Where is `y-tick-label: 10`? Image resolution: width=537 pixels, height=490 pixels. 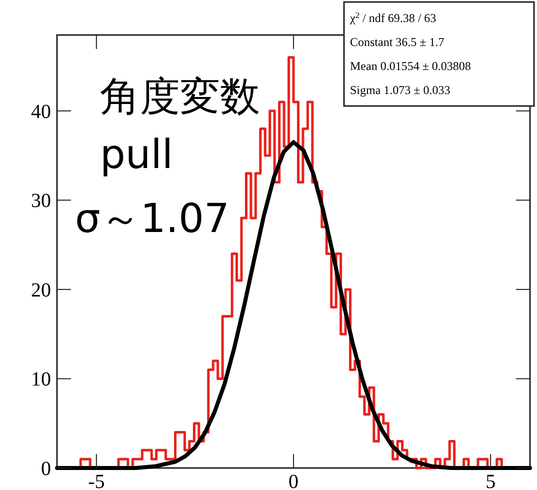
y-tick-label: 10 is located at coordinates (41, 379).